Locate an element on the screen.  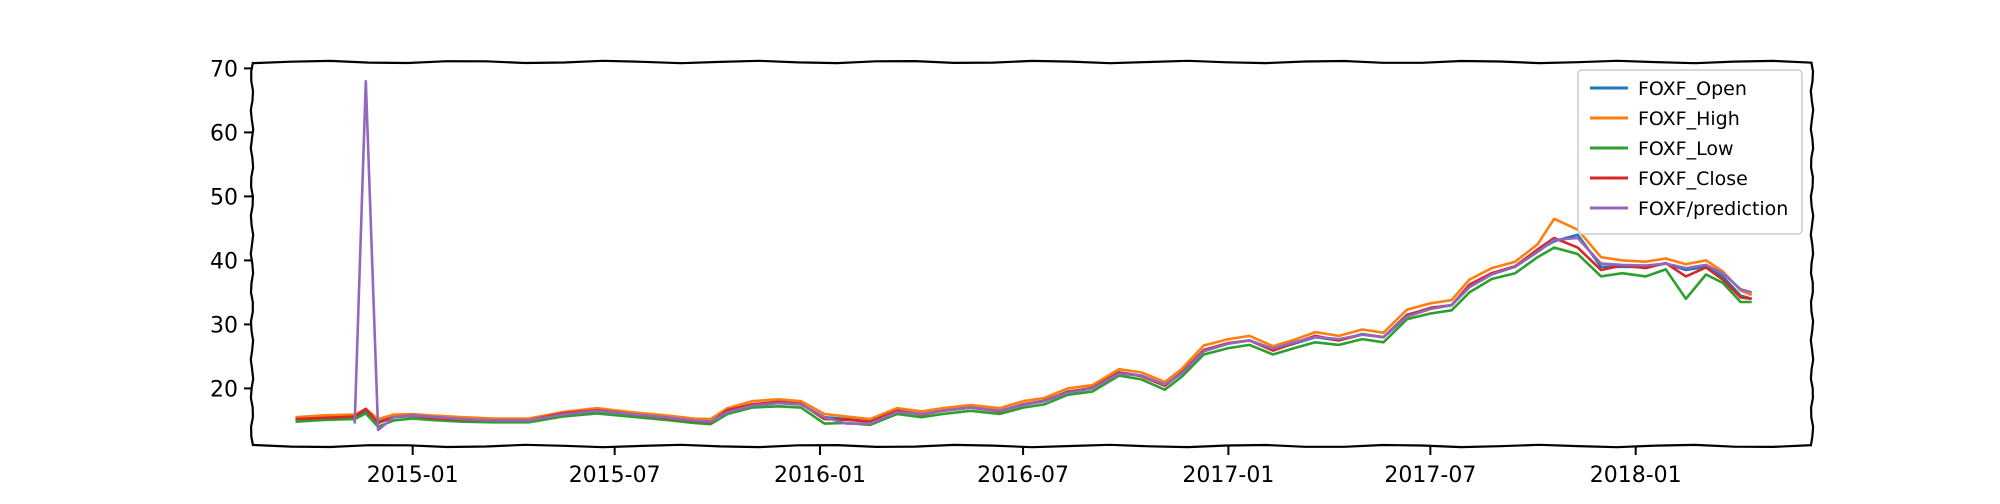
legend-label: FOXF_High is located at coordinates (1689, 119).